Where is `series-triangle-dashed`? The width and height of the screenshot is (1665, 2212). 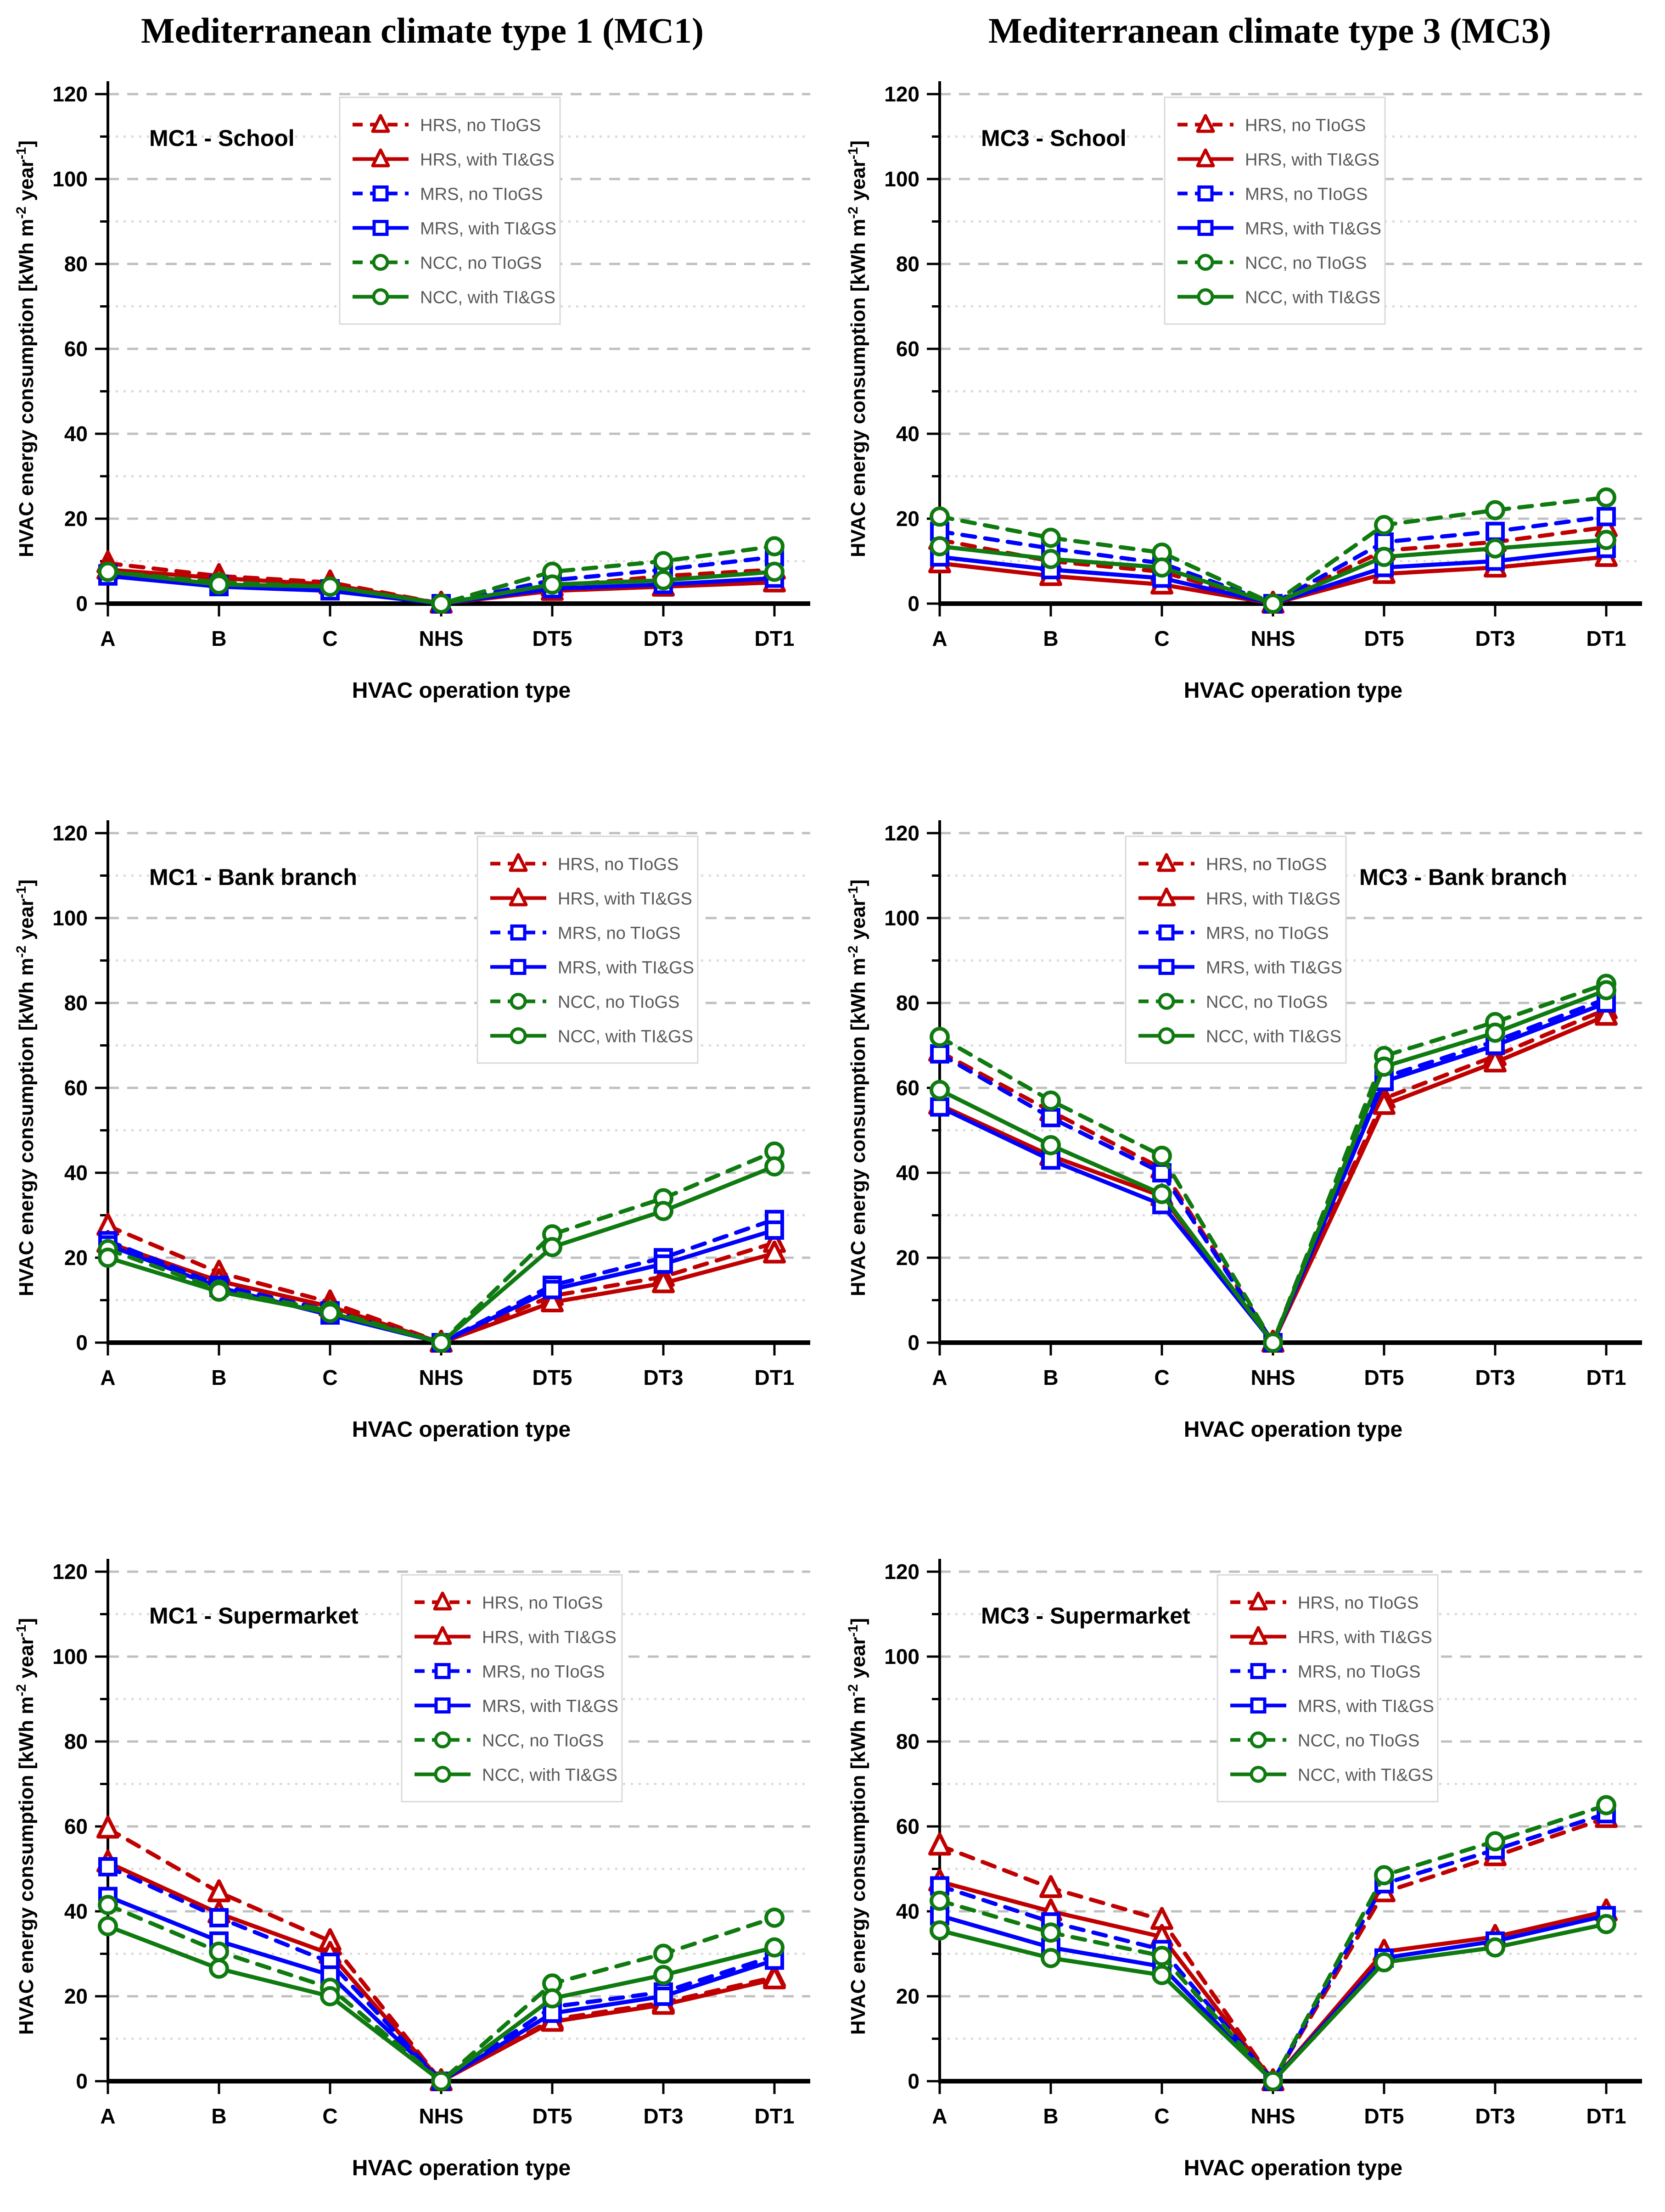 series-triangle-dashed is located at coordinates (441, 1953).